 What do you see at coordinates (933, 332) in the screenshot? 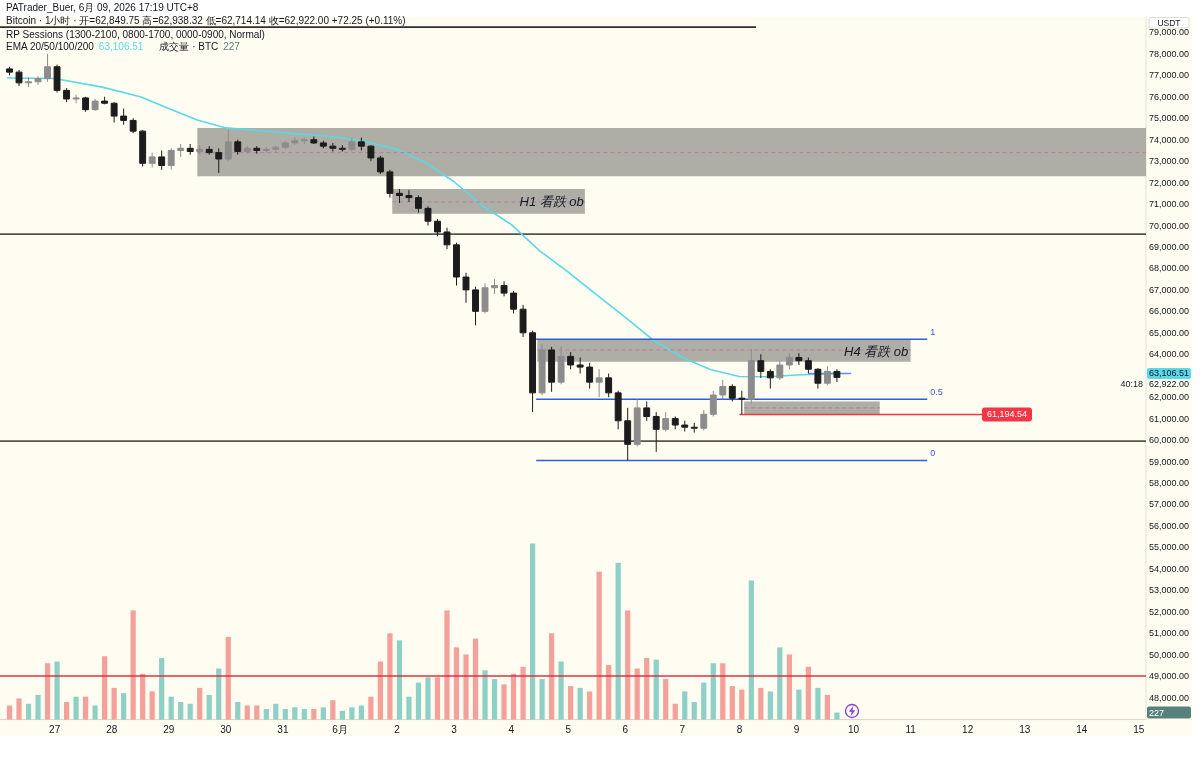
I see `series-label: 1` at bounding box center [933, 332].